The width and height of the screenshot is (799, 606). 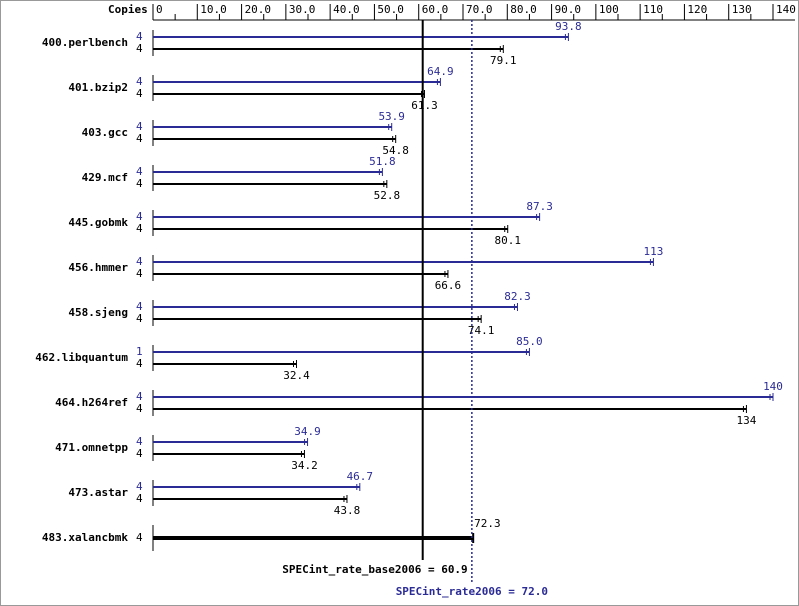 I want to click on value-label: 34.2, so click(x=304, y=465).